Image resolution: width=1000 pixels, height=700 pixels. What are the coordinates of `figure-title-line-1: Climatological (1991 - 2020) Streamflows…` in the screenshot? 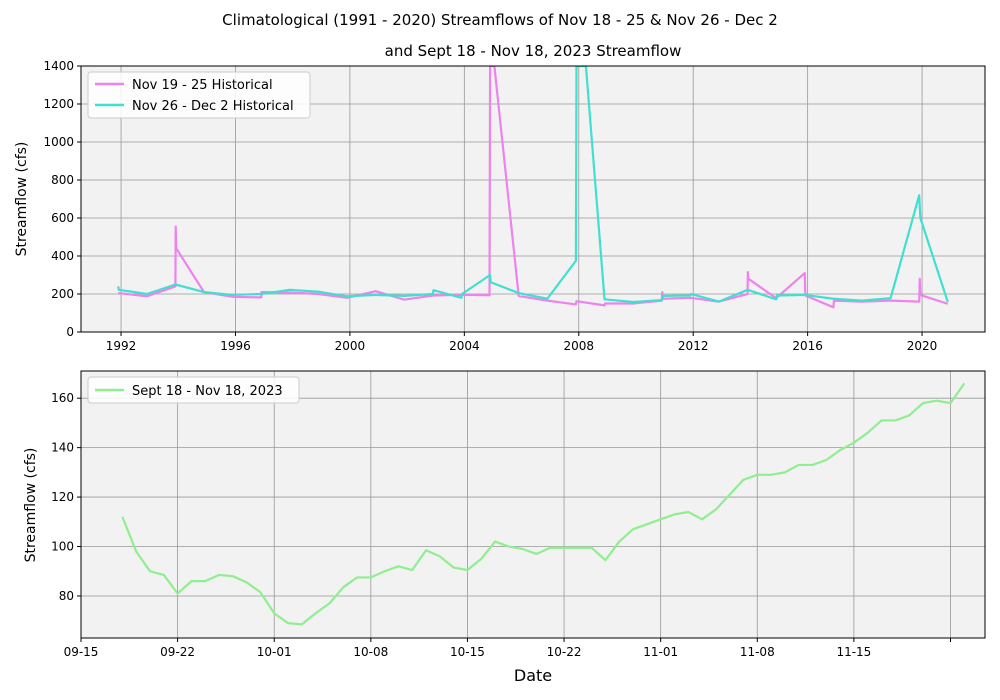 It's located at (500, 20).